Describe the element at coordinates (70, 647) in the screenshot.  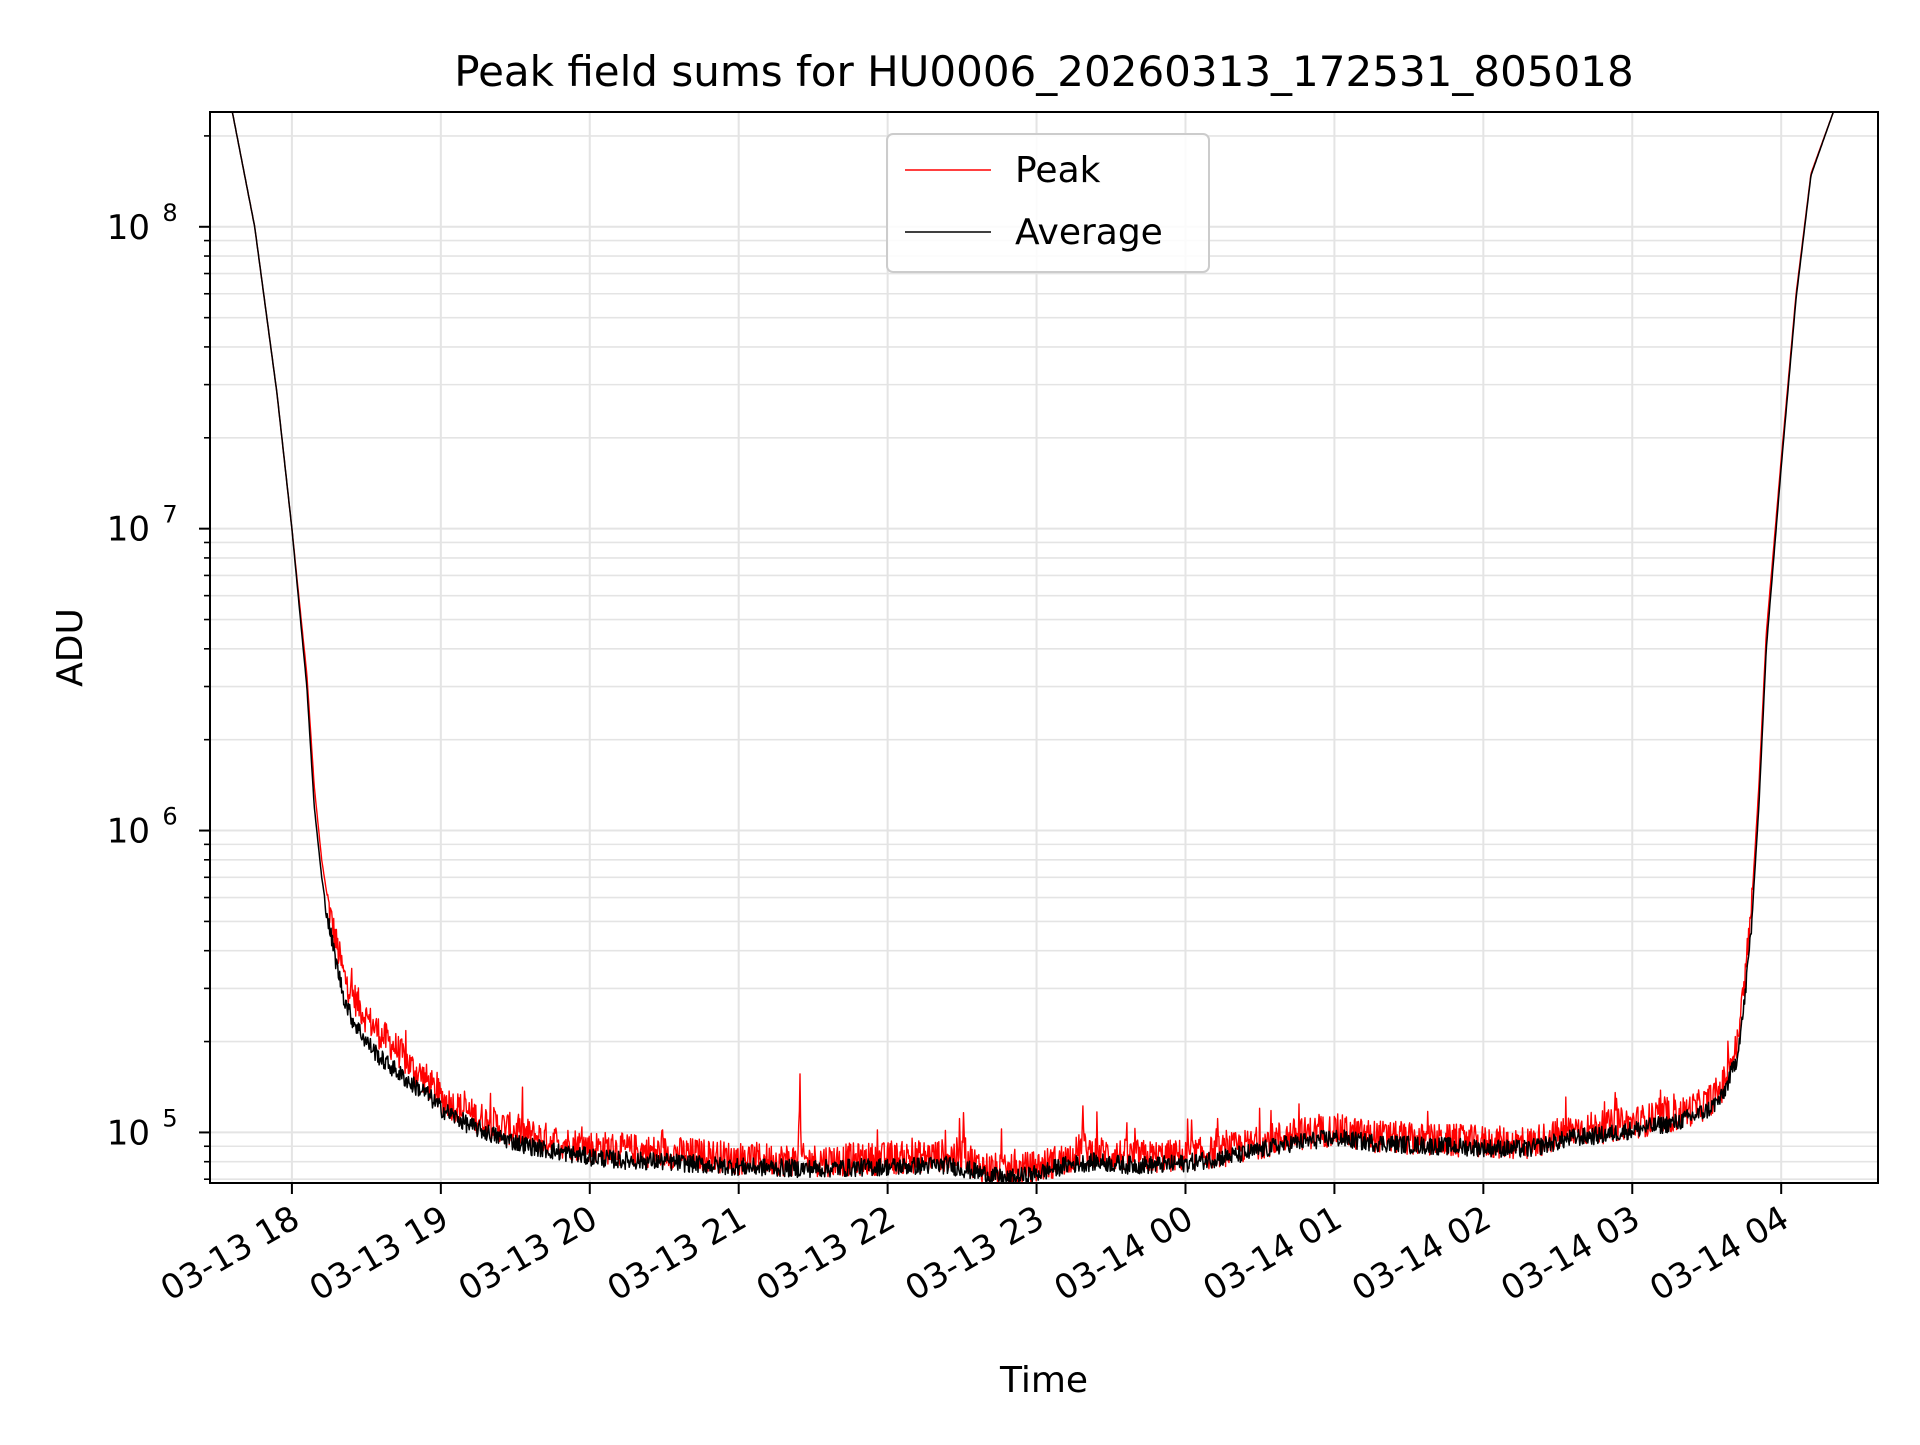
I see `y-axis-label: ADU` at that location.